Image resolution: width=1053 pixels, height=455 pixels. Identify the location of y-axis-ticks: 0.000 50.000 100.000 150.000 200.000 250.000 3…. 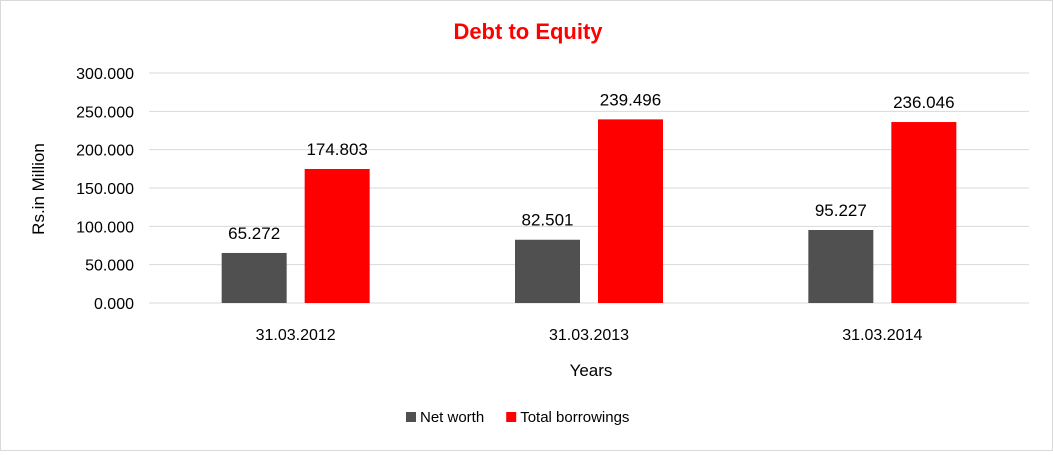
(105, 189).